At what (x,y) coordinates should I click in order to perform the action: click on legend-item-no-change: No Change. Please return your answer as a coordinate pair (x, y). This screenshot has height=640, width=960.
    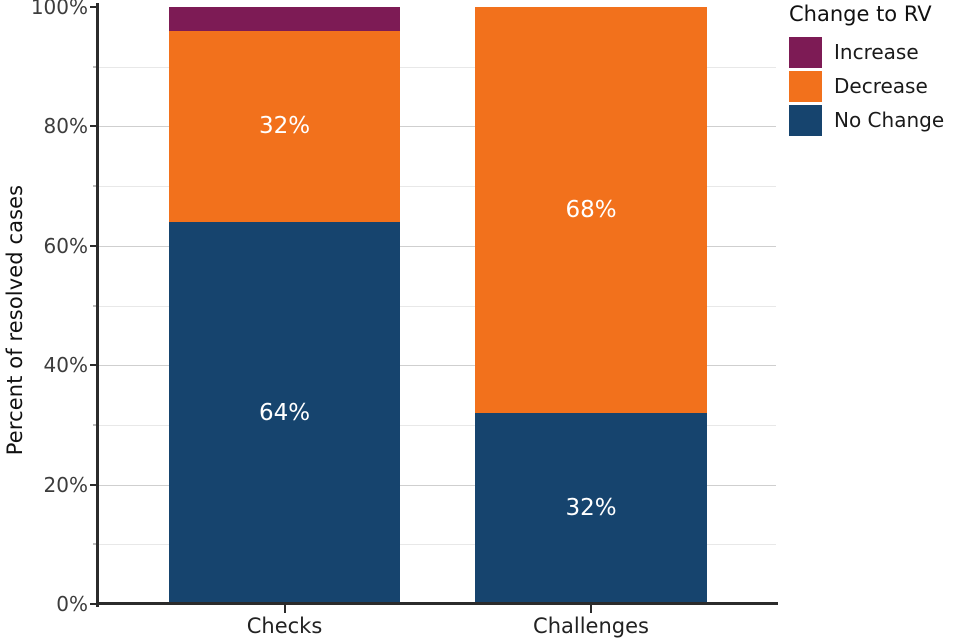
    Looking at the image, I should click on (874, 120).